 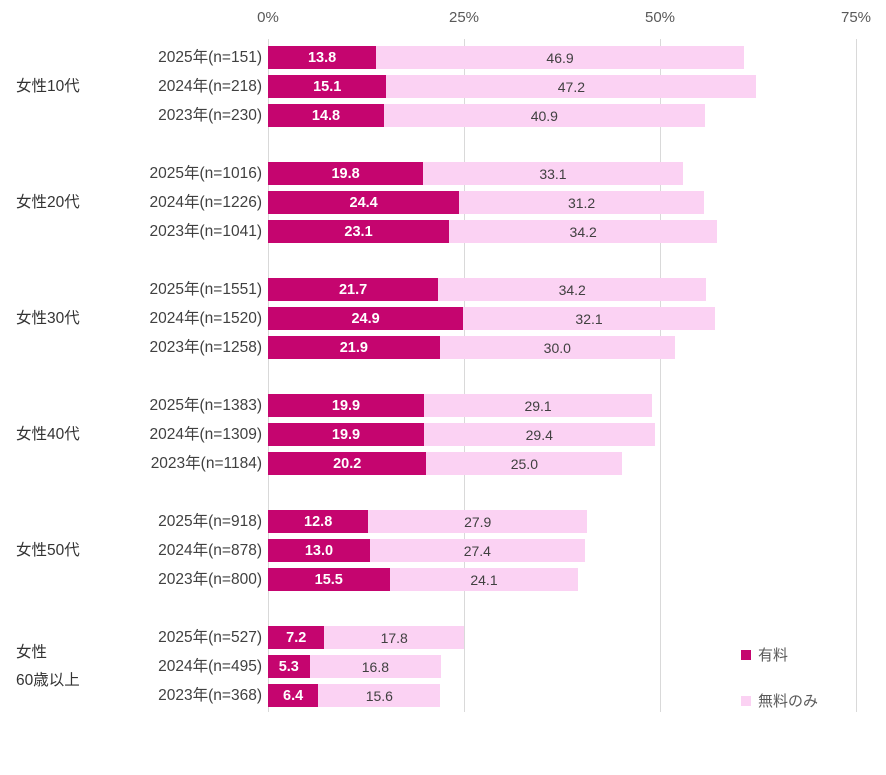 I want to click on bar-value-label: 13.8, so click(x=322, y=57).